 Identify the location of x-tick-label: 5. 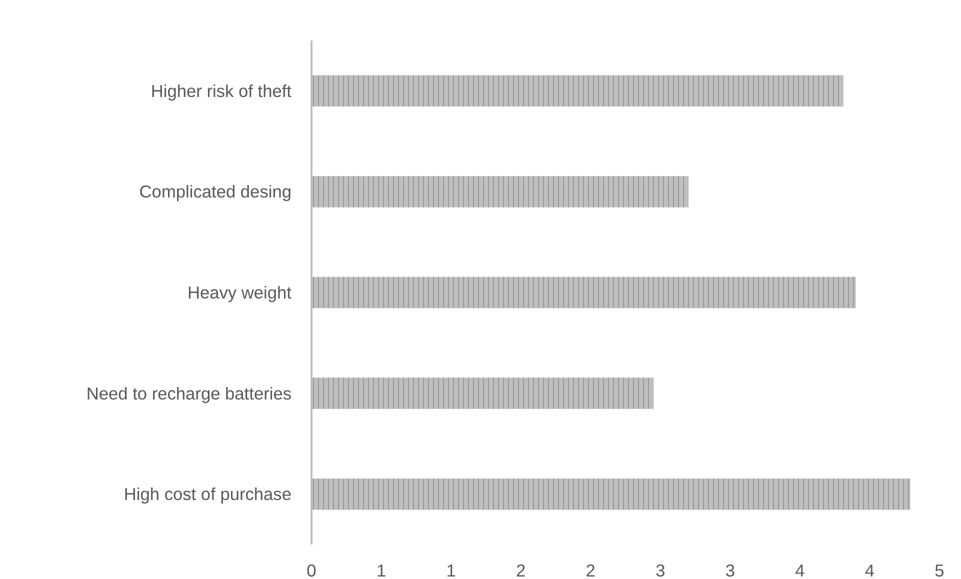
(939, 569).